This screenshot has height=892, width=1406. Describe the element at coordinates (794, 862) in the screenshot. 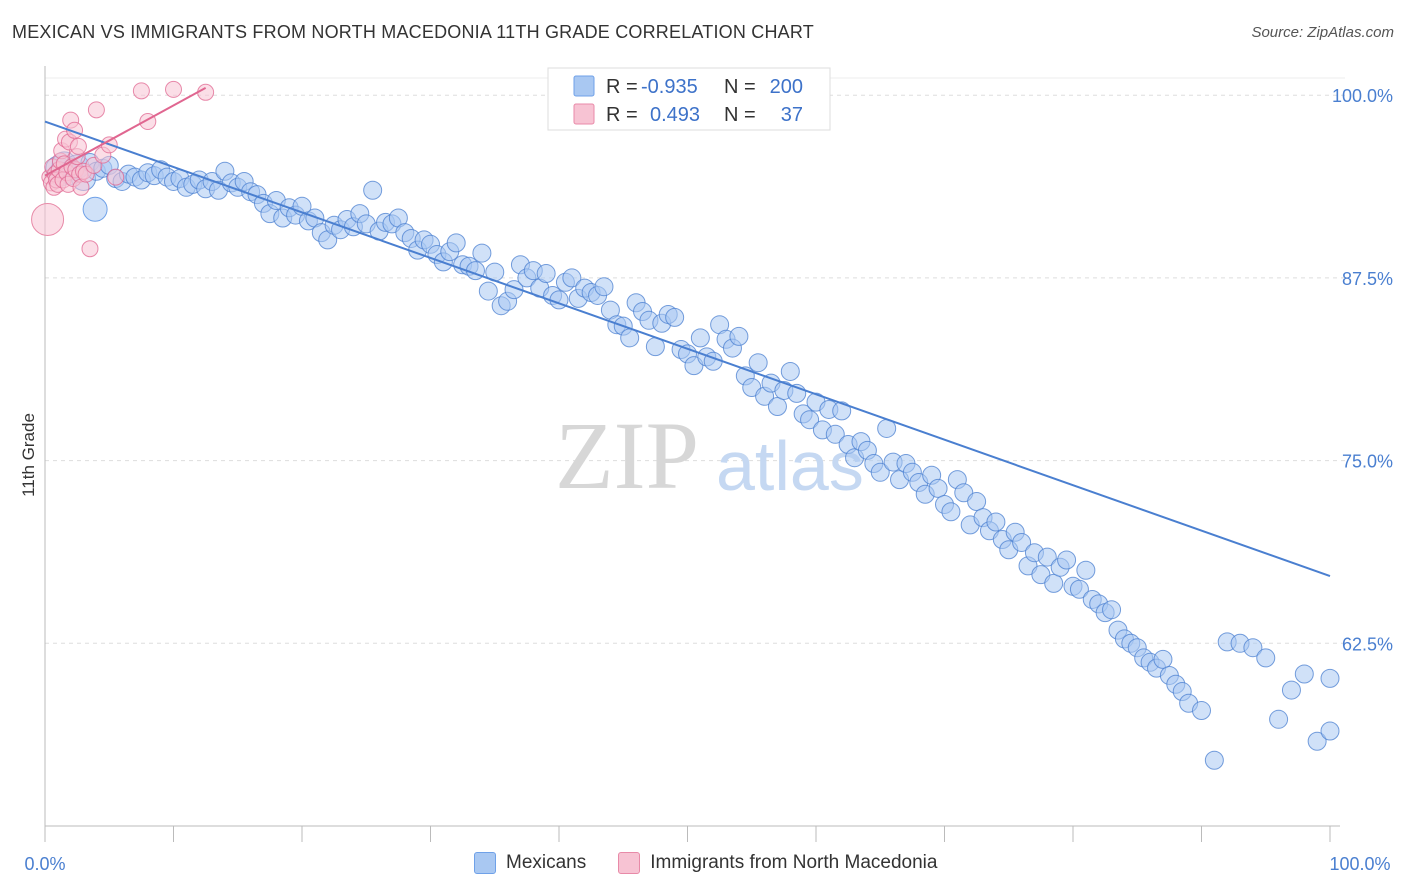

I see `bottom-legend-label-north-macedonia: Immigrants from North Macedonia` at that location.